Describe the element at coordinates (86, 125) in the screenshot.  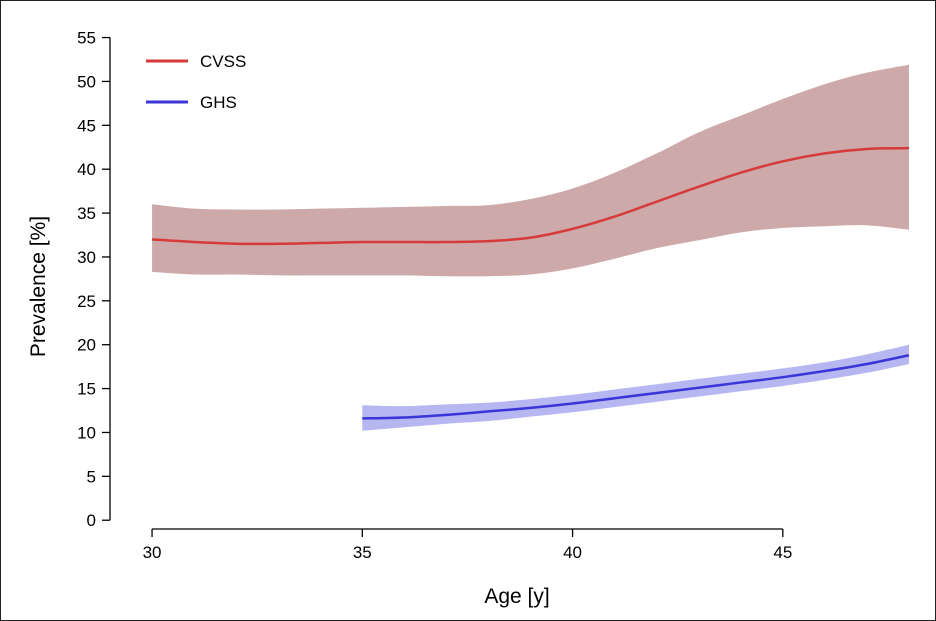
I see `y-tick-label: 45` at that location.